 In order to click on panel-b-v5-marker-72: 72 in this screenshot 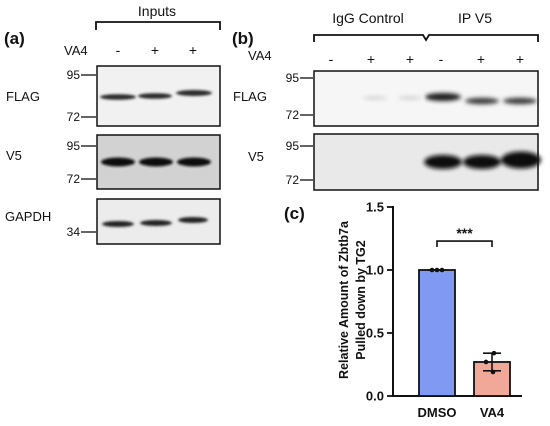, I will do `click(293, 180)`.